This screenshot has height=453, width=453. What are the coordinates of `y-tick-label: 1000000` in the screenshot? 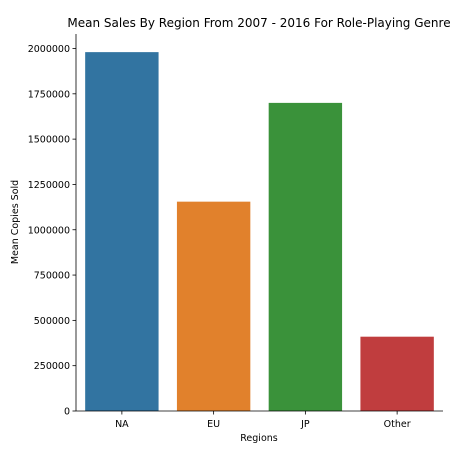 It's located at (49, 230).